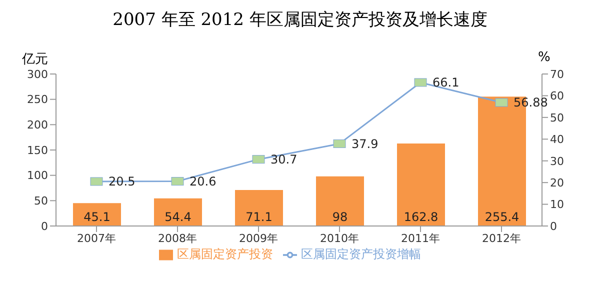 This screenshot has width=600, height=285. I want to click on data-label: 162.8, so click(421, 217).